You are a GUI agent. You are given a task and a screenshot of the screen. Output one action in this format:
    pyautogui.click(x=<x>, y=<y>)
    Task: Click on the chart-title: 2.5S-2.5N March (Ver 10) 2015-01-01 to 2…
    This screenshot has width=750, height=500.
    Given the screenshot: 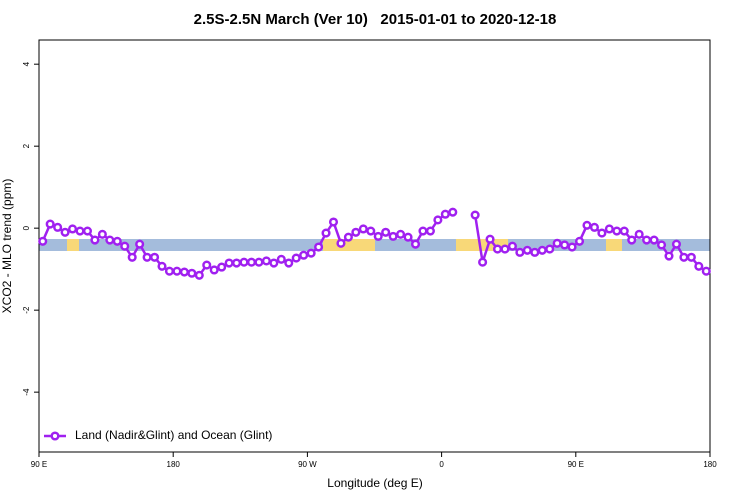 What is the action you would take?
    pyautogui.click(x=375, y=19)
    